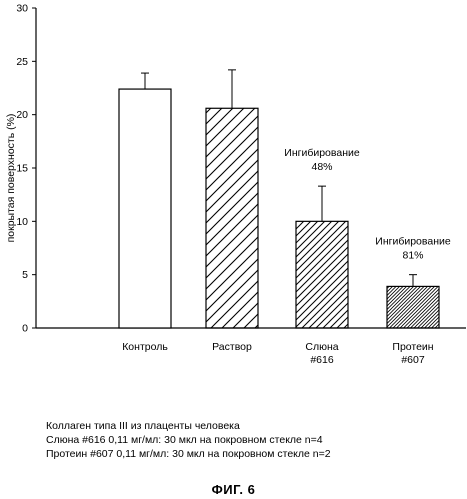 This screenshot has height=499, width=467. I want to click on y-tick-label: 0, so click(25, 329).